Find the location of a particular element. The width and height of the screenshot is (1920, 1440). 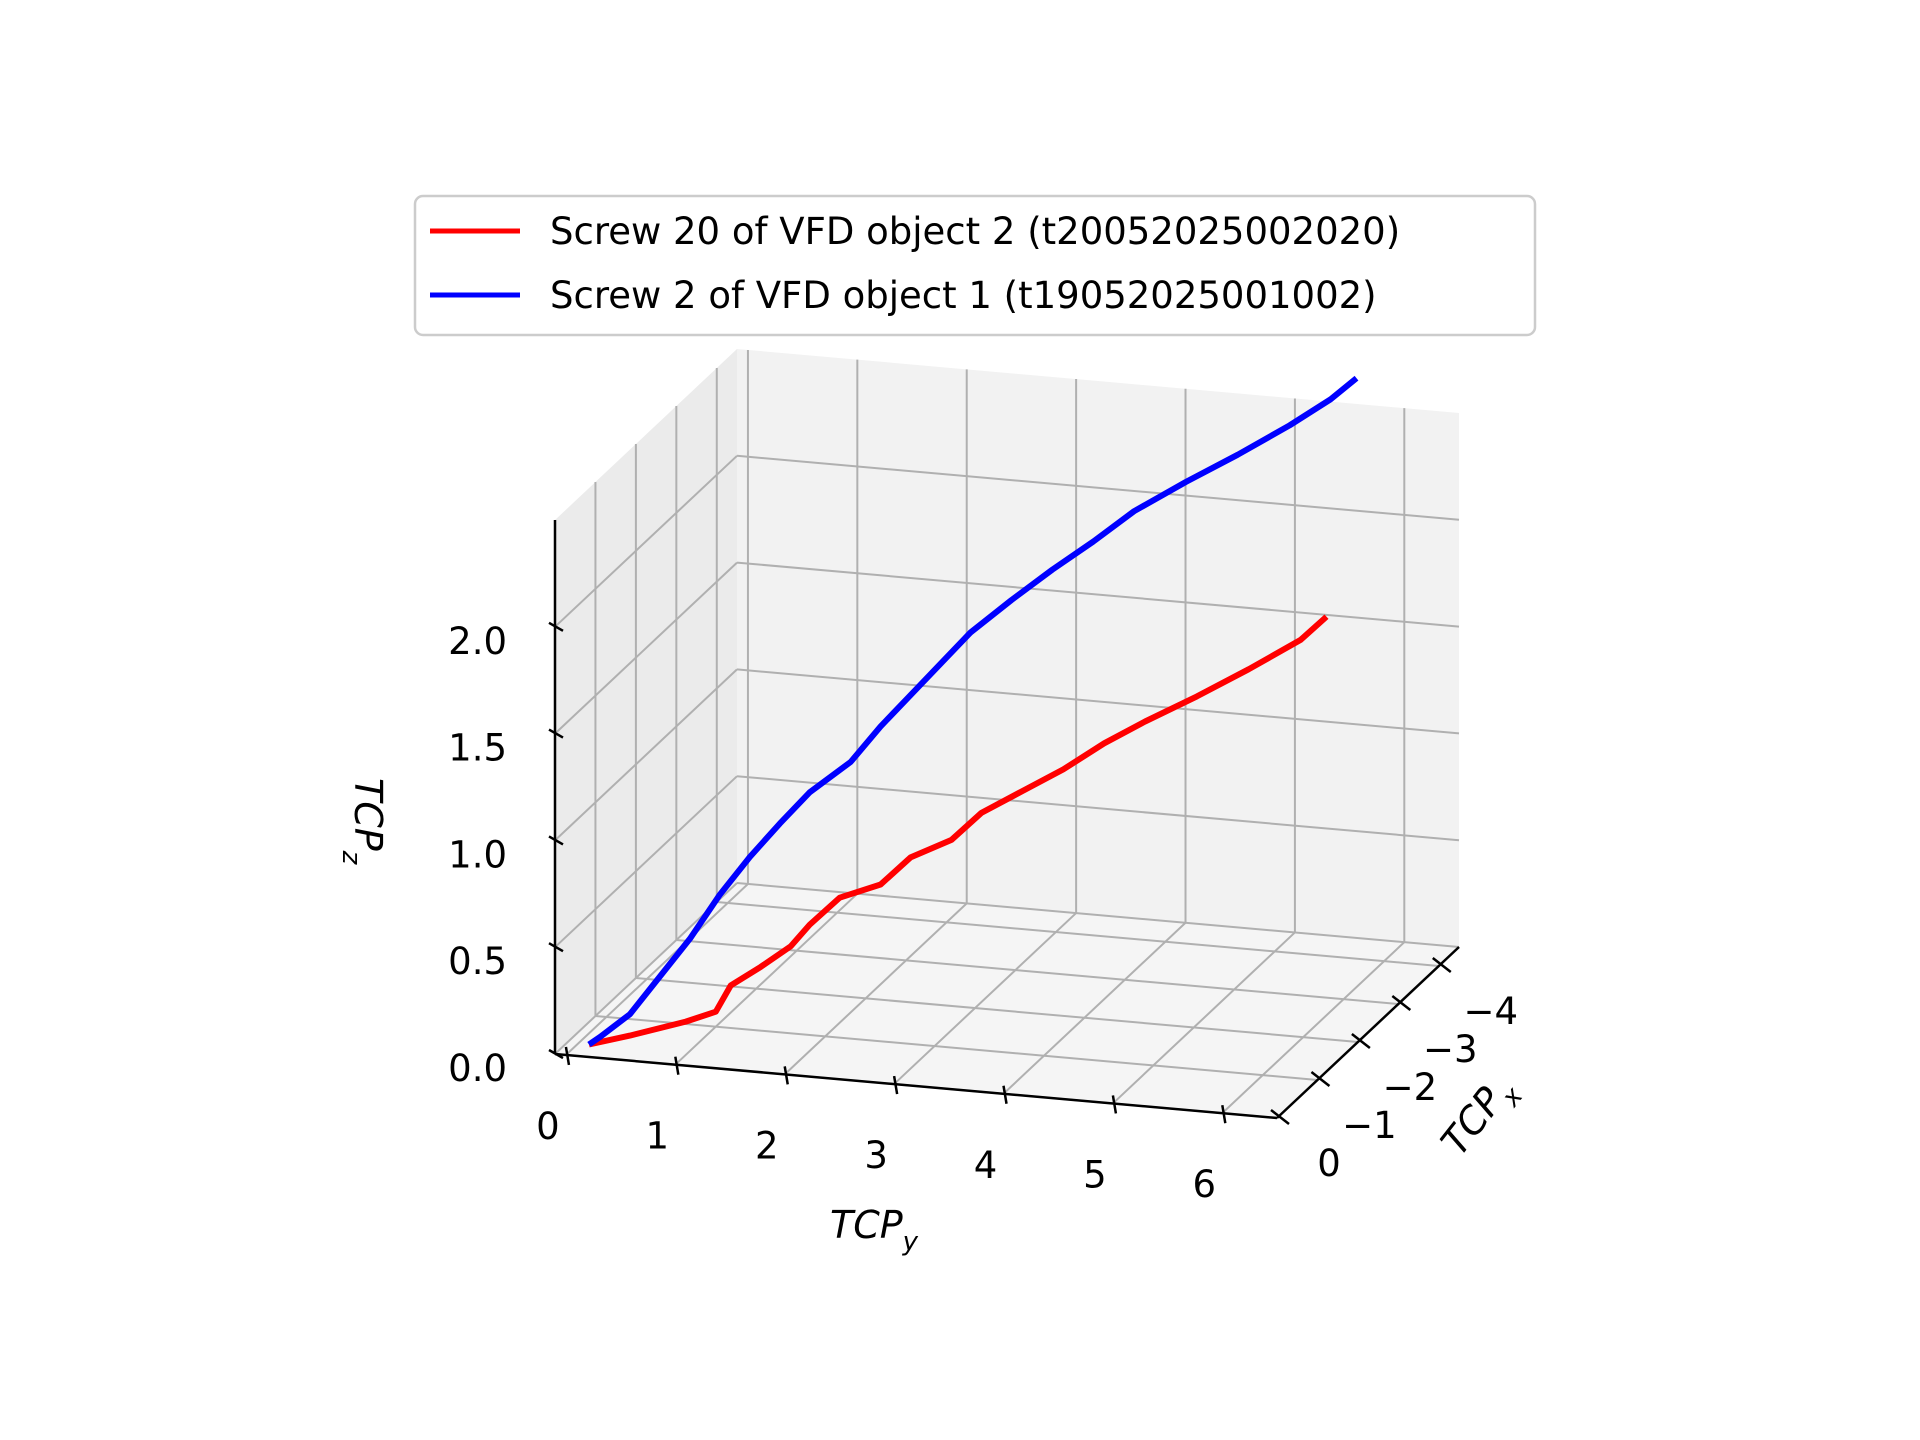

x-tick-label: 0 is located at coordinates (1329, 1163).